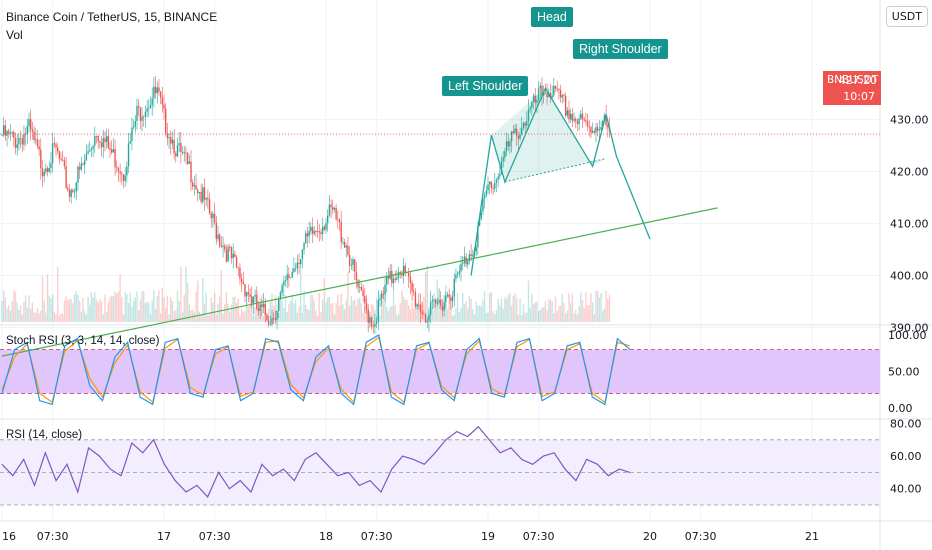 This screenshot has width=932, height=550. I want to click on volume-label: Vol, so click(14, 35).